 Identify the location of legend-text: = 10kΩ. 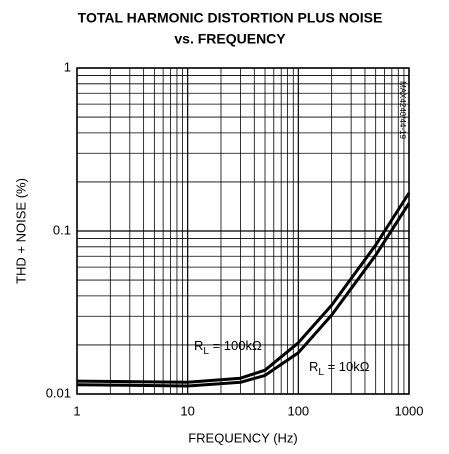
(347, 366).